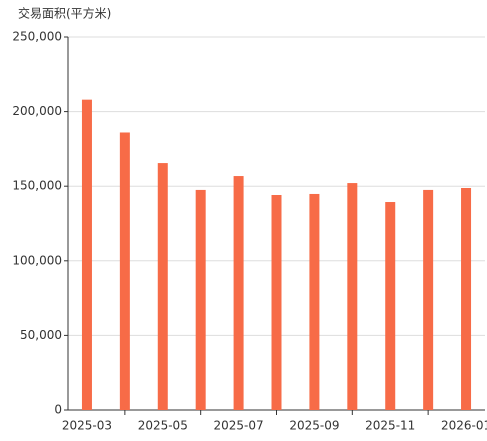 The width and height of the screenshot is (487, 441). Describe the element at coordinates (37, 37) in the screenshot. I see `y-tick-label: 250,000` at that location.